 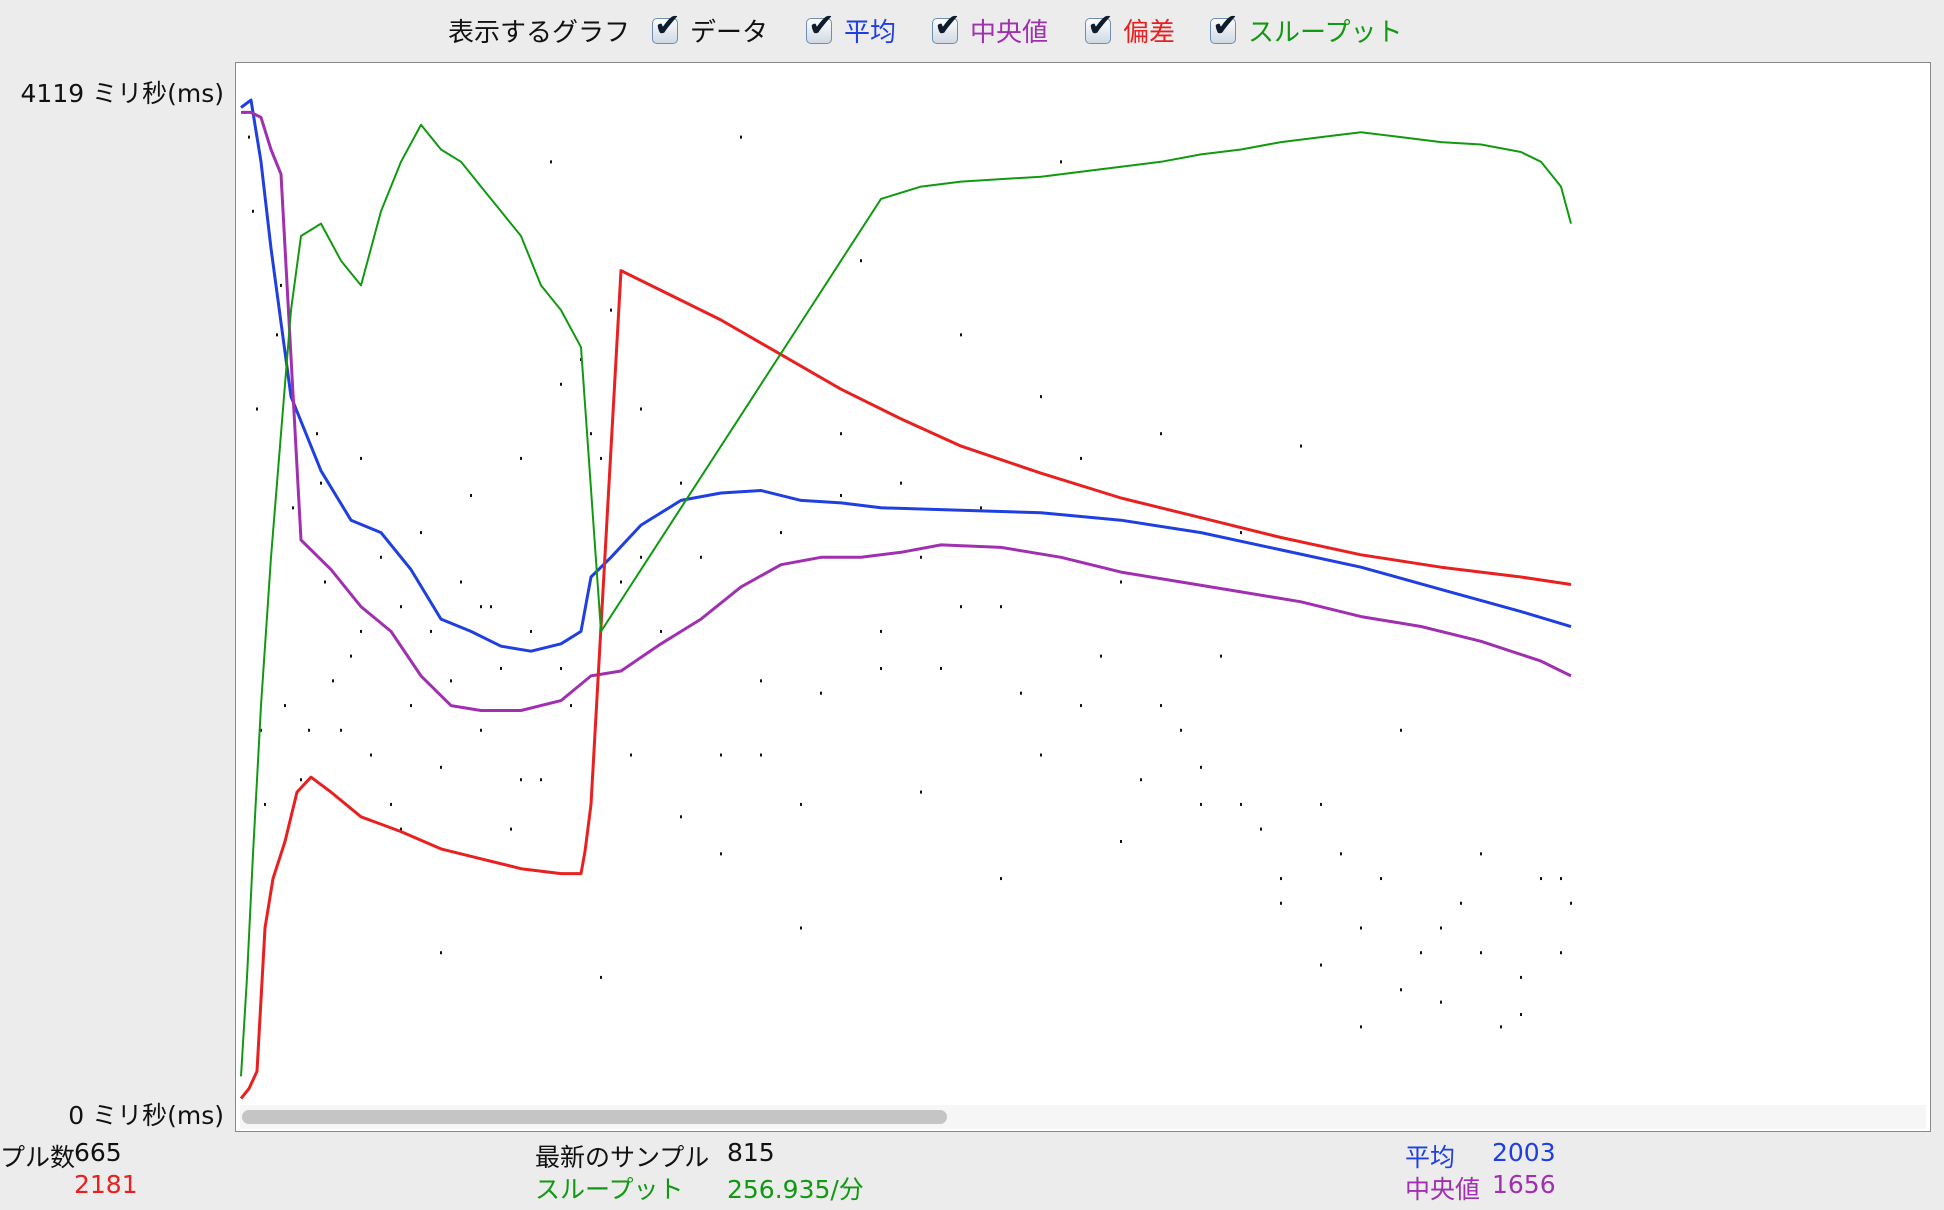 I want to click on checkbox-data: ✔ データ, so click(x=710, y=29).